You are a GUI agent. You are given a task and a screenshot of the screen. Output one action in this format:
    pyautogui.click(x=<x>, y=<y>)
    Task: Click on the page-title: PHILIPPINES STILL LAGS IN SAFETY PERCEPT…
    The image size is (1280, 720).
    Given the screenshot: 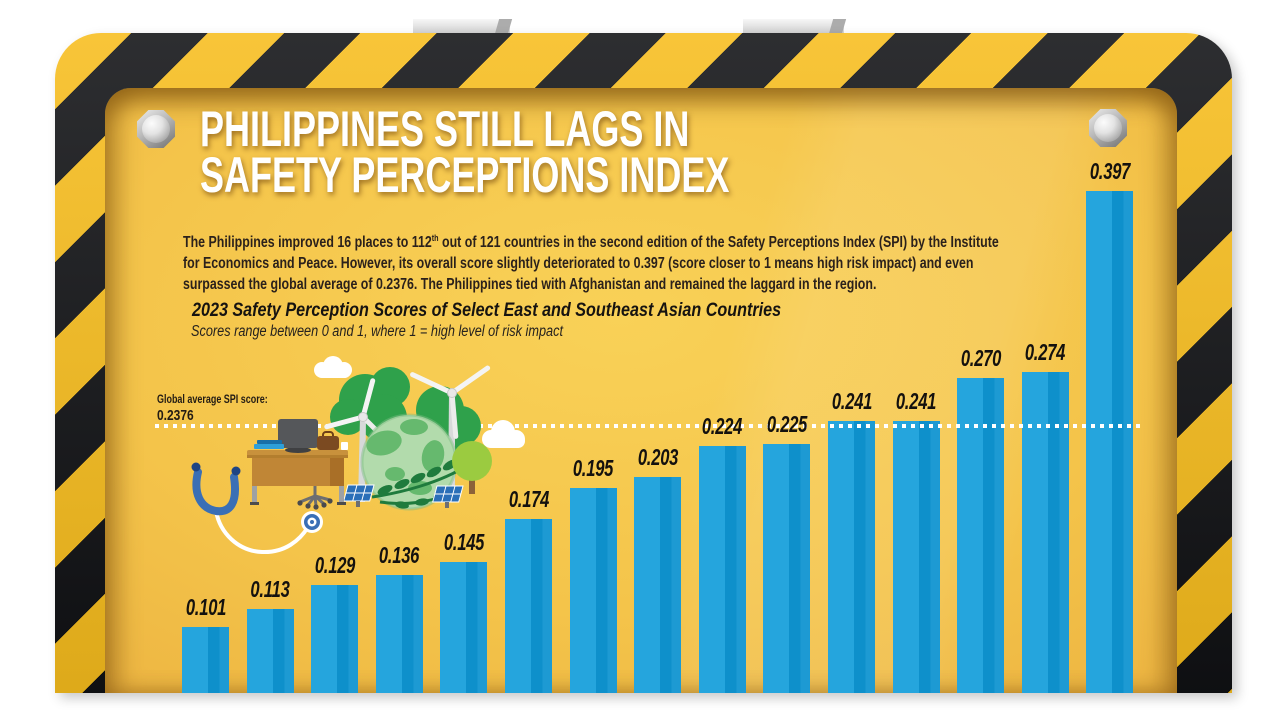 What is the action you would take?
    pyautogui.click(x=465, y=152)
    